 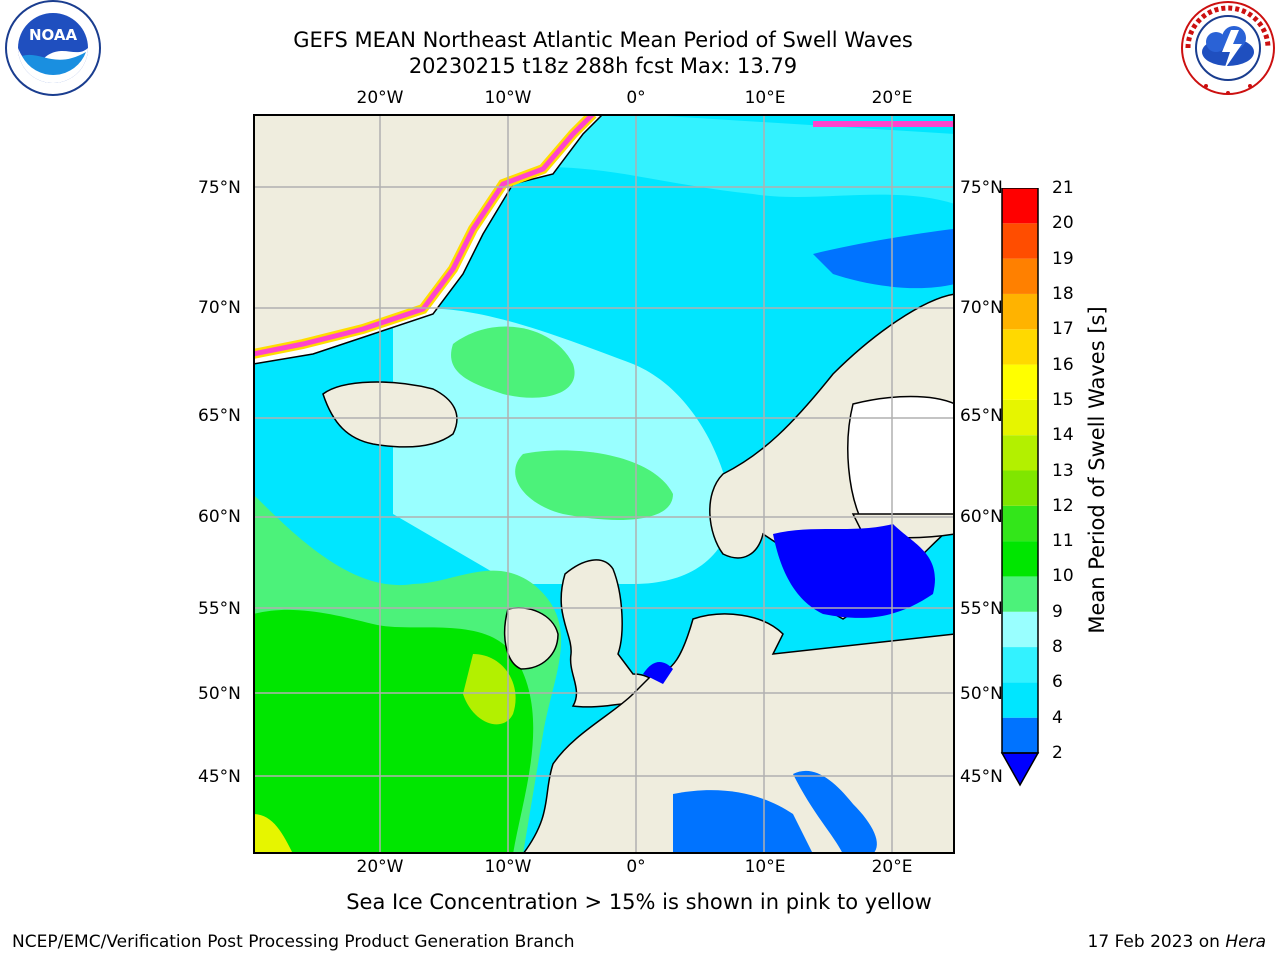 I want to click on lon-label-top: 20°W, so click(x=380, y=98).